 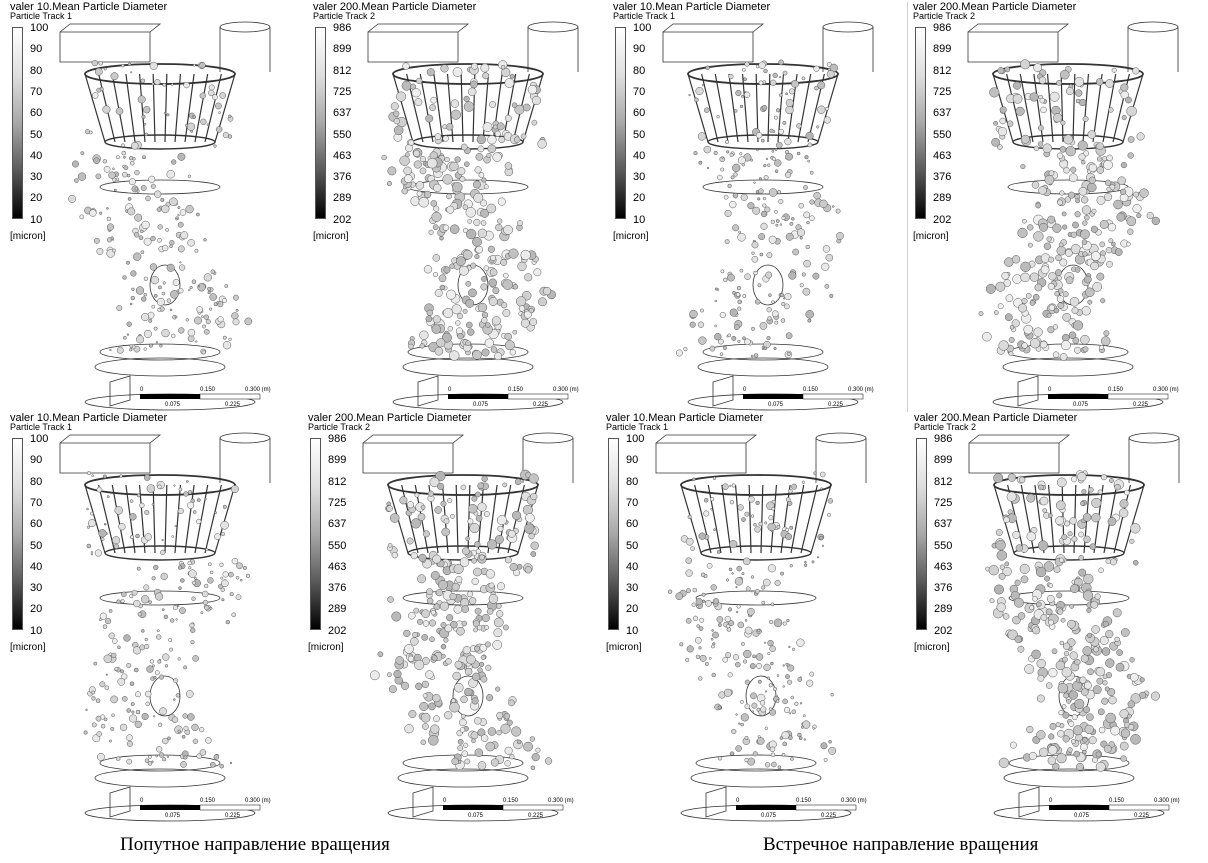 What do you see at coordinates (160, 207) in the screenshot?
I see `particle-cloud` at bounding box center [160, 207].